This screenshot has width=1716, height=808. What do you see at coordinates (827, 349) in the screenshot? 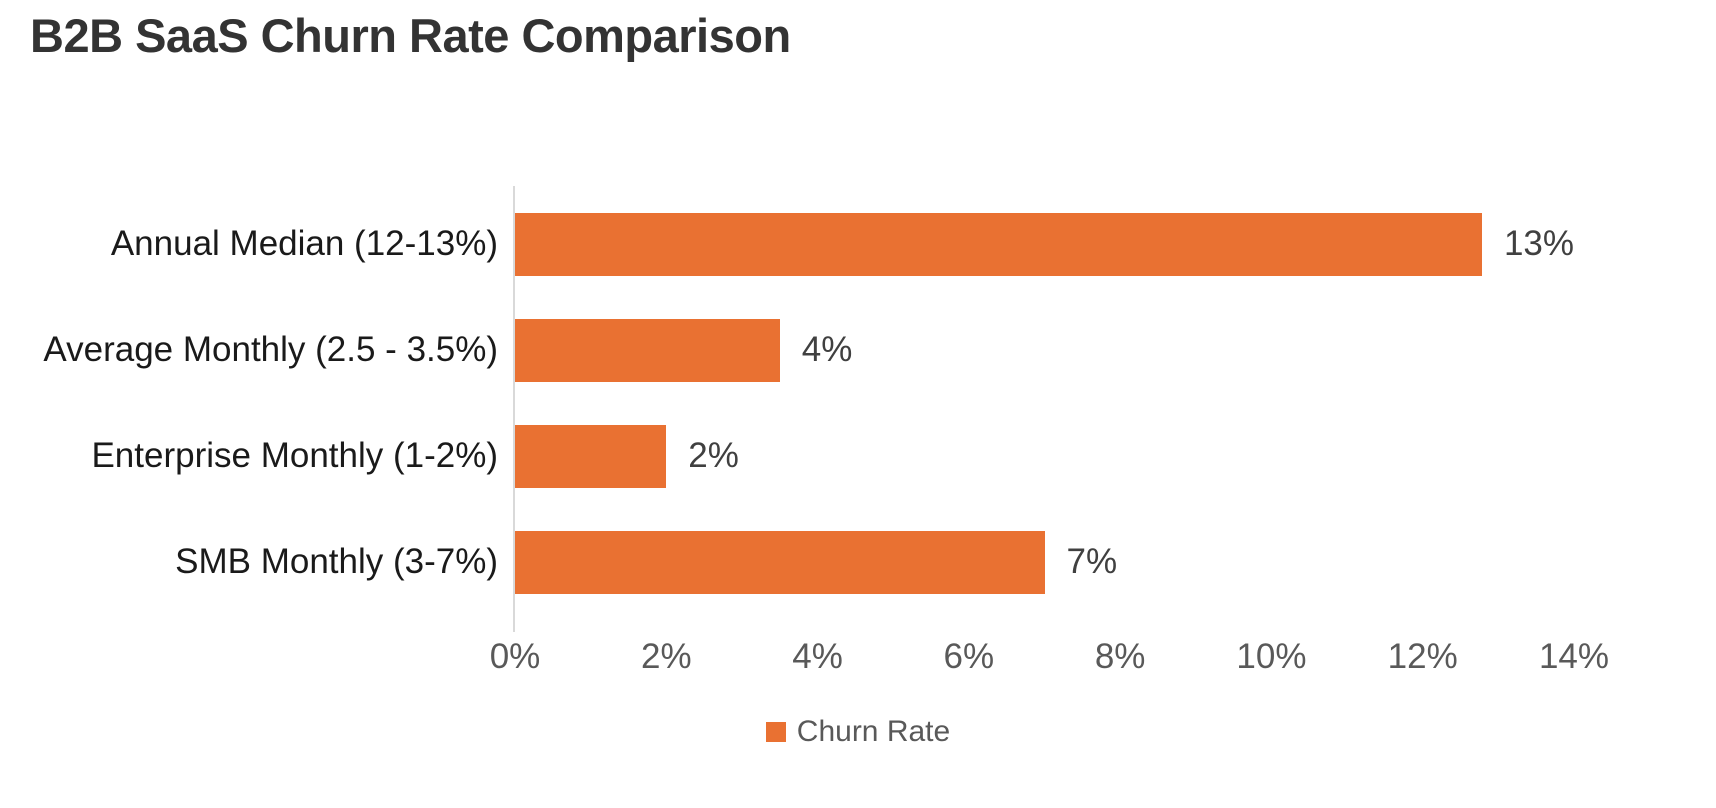
I see `data-label: 4%` at bounding box center [827, 349].